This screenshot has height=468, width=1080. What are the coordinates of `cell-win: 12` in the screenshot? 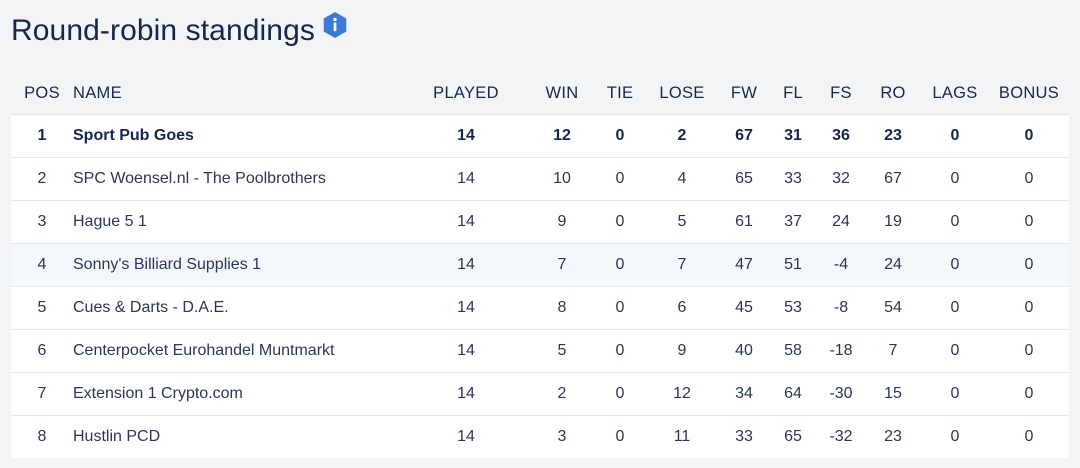 It's located at (562, 135).